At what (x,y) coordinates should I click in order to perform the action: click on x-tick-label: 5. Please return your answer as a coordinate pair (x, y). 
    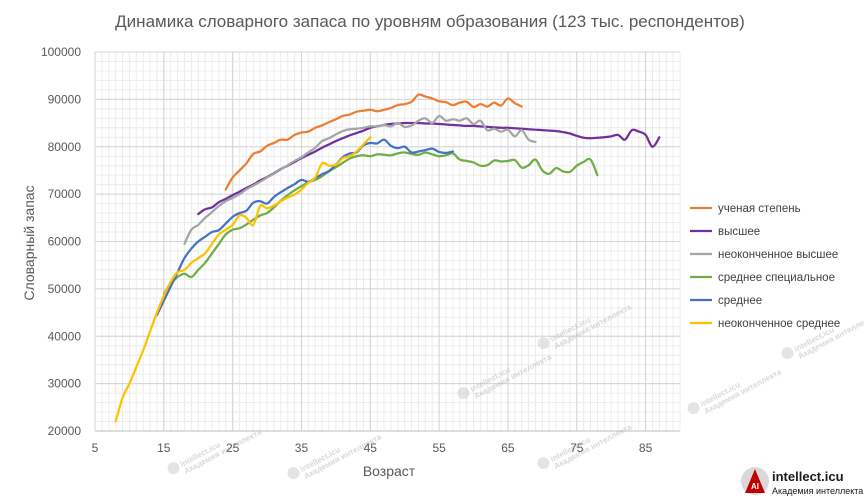
    Looking at the image, I should click on (95, 448).